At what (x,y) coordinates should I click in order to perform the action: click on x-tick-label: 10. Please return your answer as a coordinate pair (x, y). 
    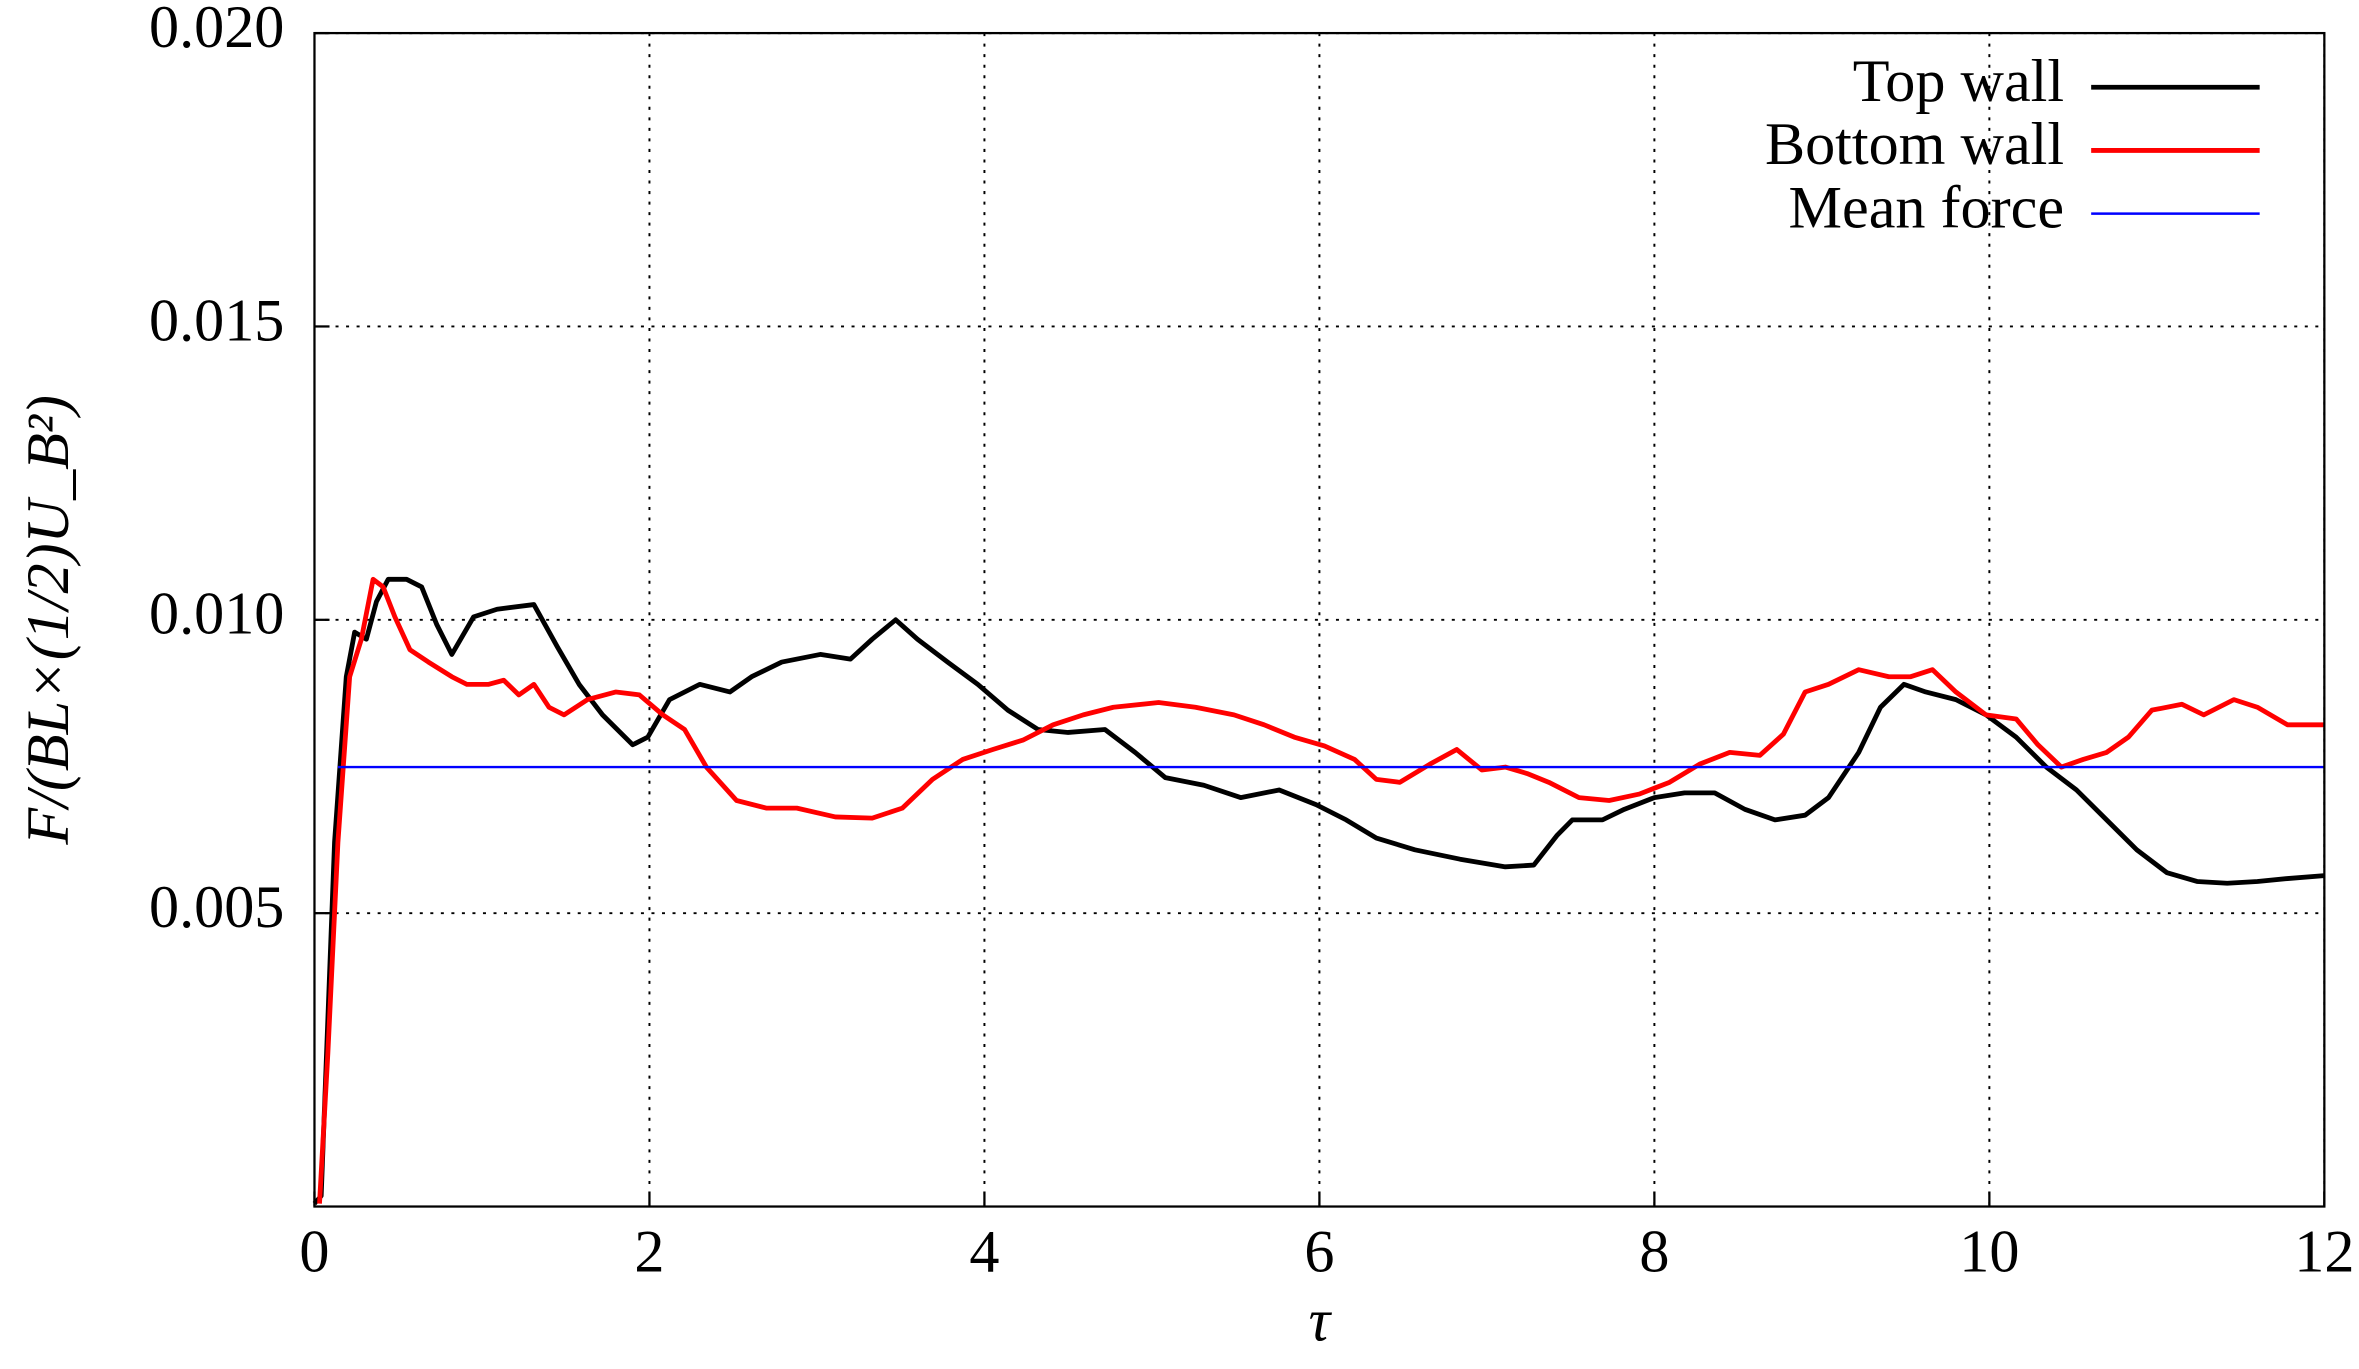
    Looking at the image, I should click on (1989, 1251).